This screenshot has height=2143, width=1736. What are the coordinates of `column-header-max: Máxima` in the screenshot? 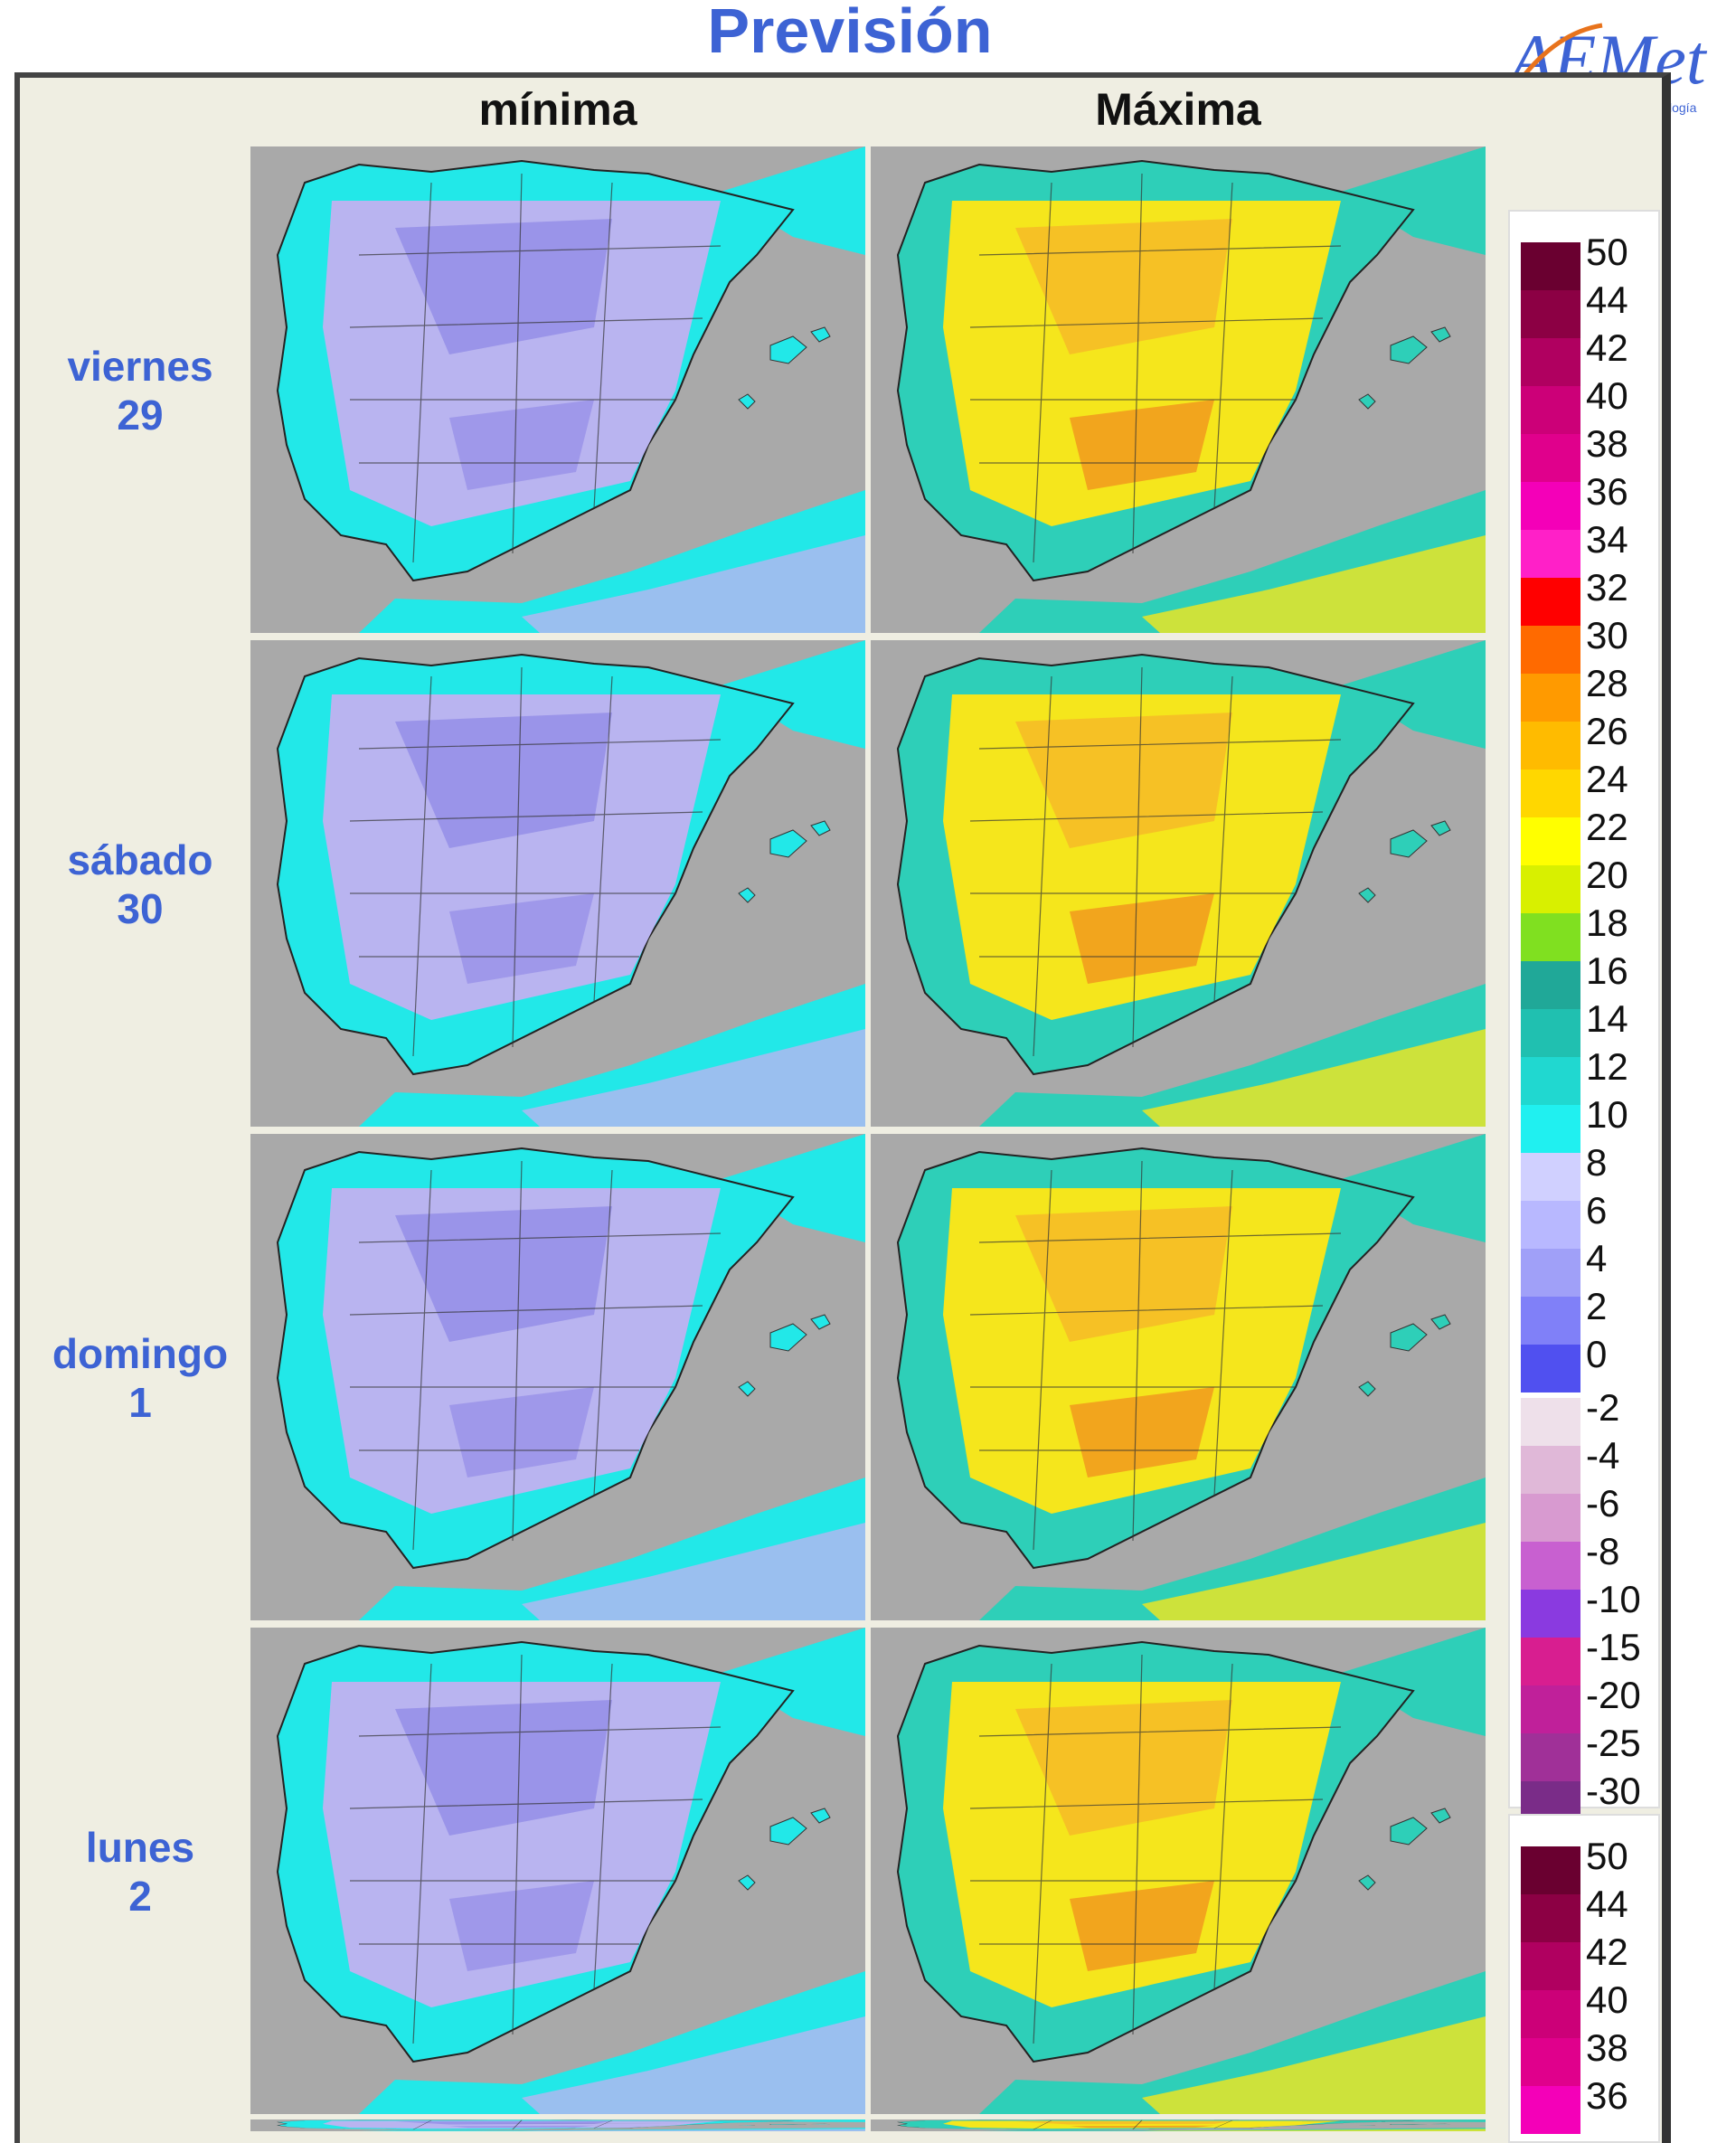 It's located at (1178, 109).